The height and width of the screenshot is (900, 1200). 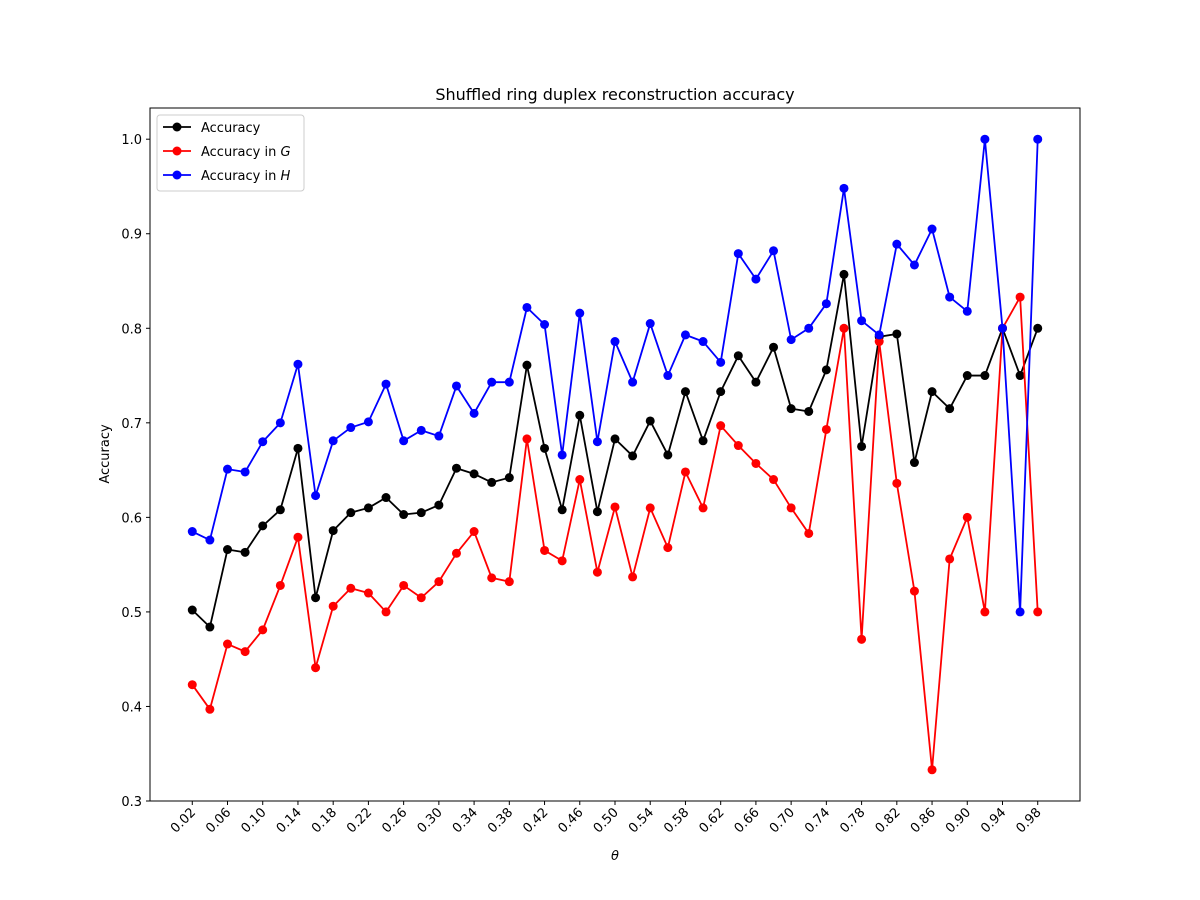 I want to click on legend-label: Accuracy, so click(x=231, y=128).